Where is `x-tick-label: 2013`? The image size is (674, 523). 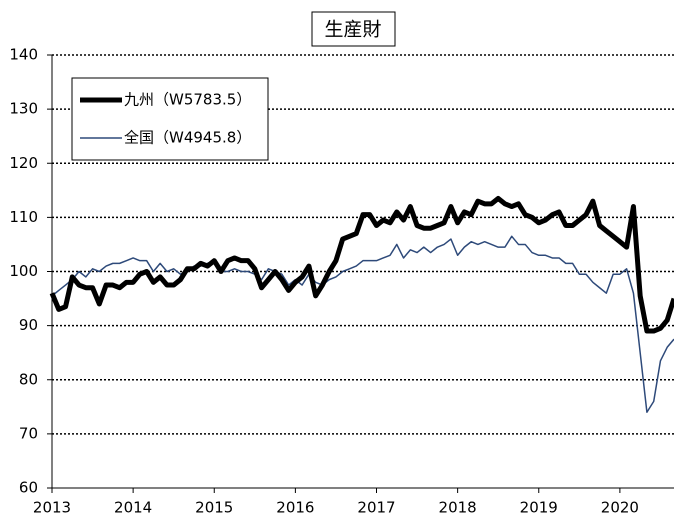 x-tick-label: 2013 is located at coordinates (52, 508).